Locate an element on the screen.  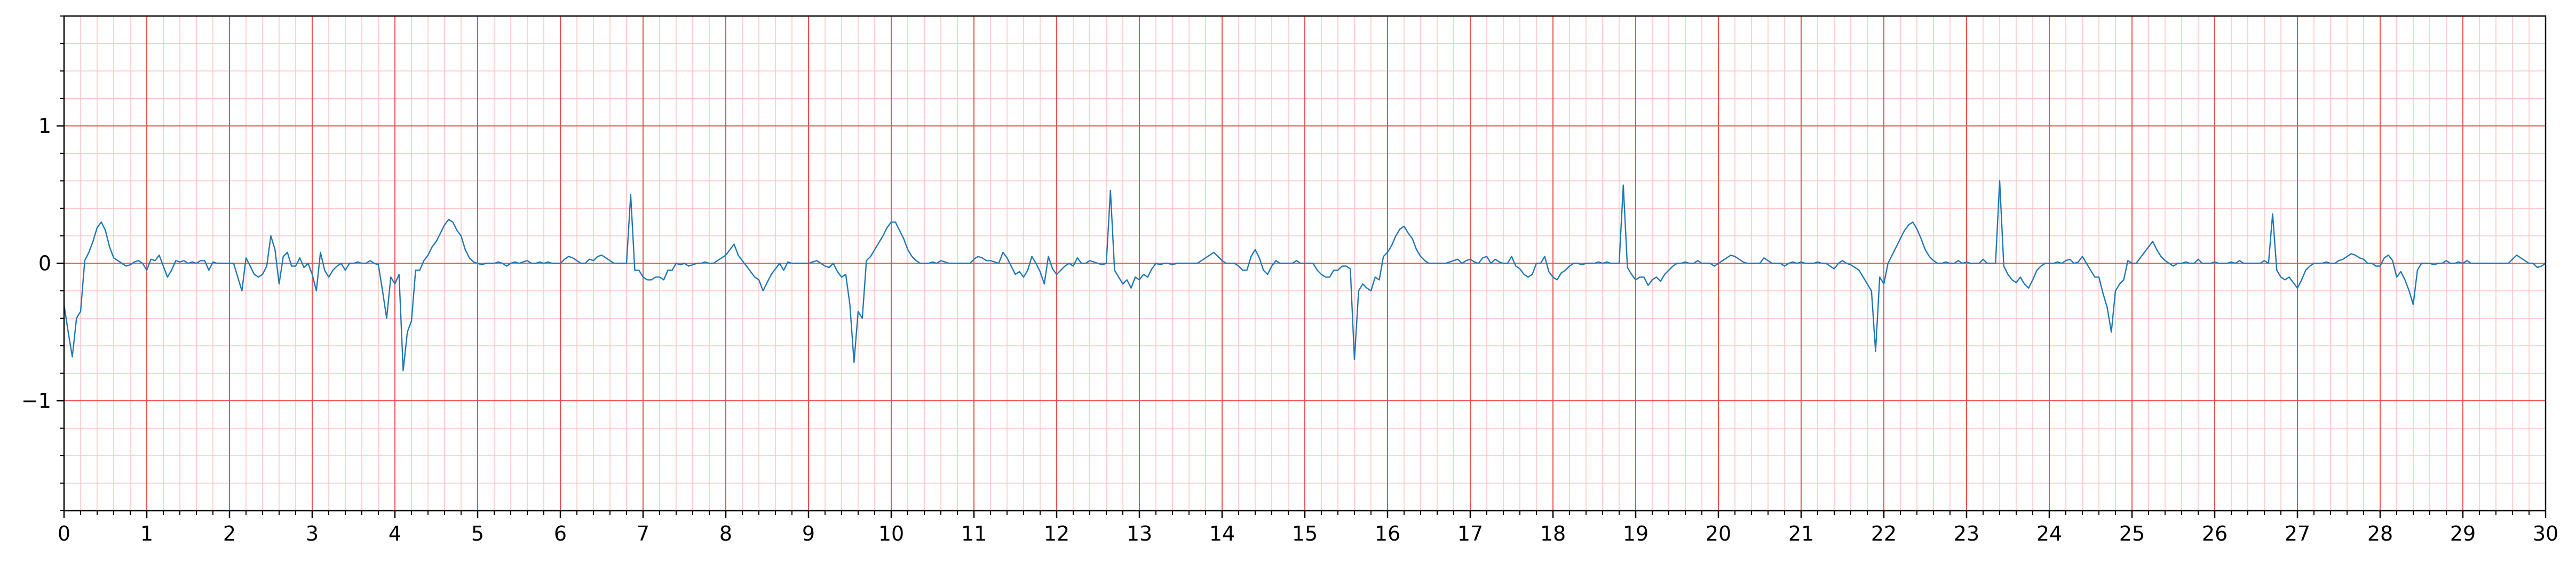
x-tick-label: 29 is located at coordinates (2463, 533).